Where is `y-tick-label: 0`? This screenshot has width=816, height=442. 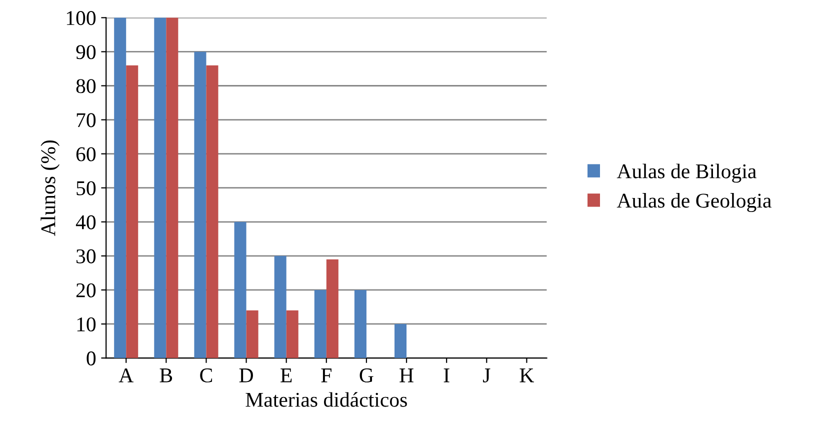 y-tick-label: 0 is located at coordinates (91, 358).